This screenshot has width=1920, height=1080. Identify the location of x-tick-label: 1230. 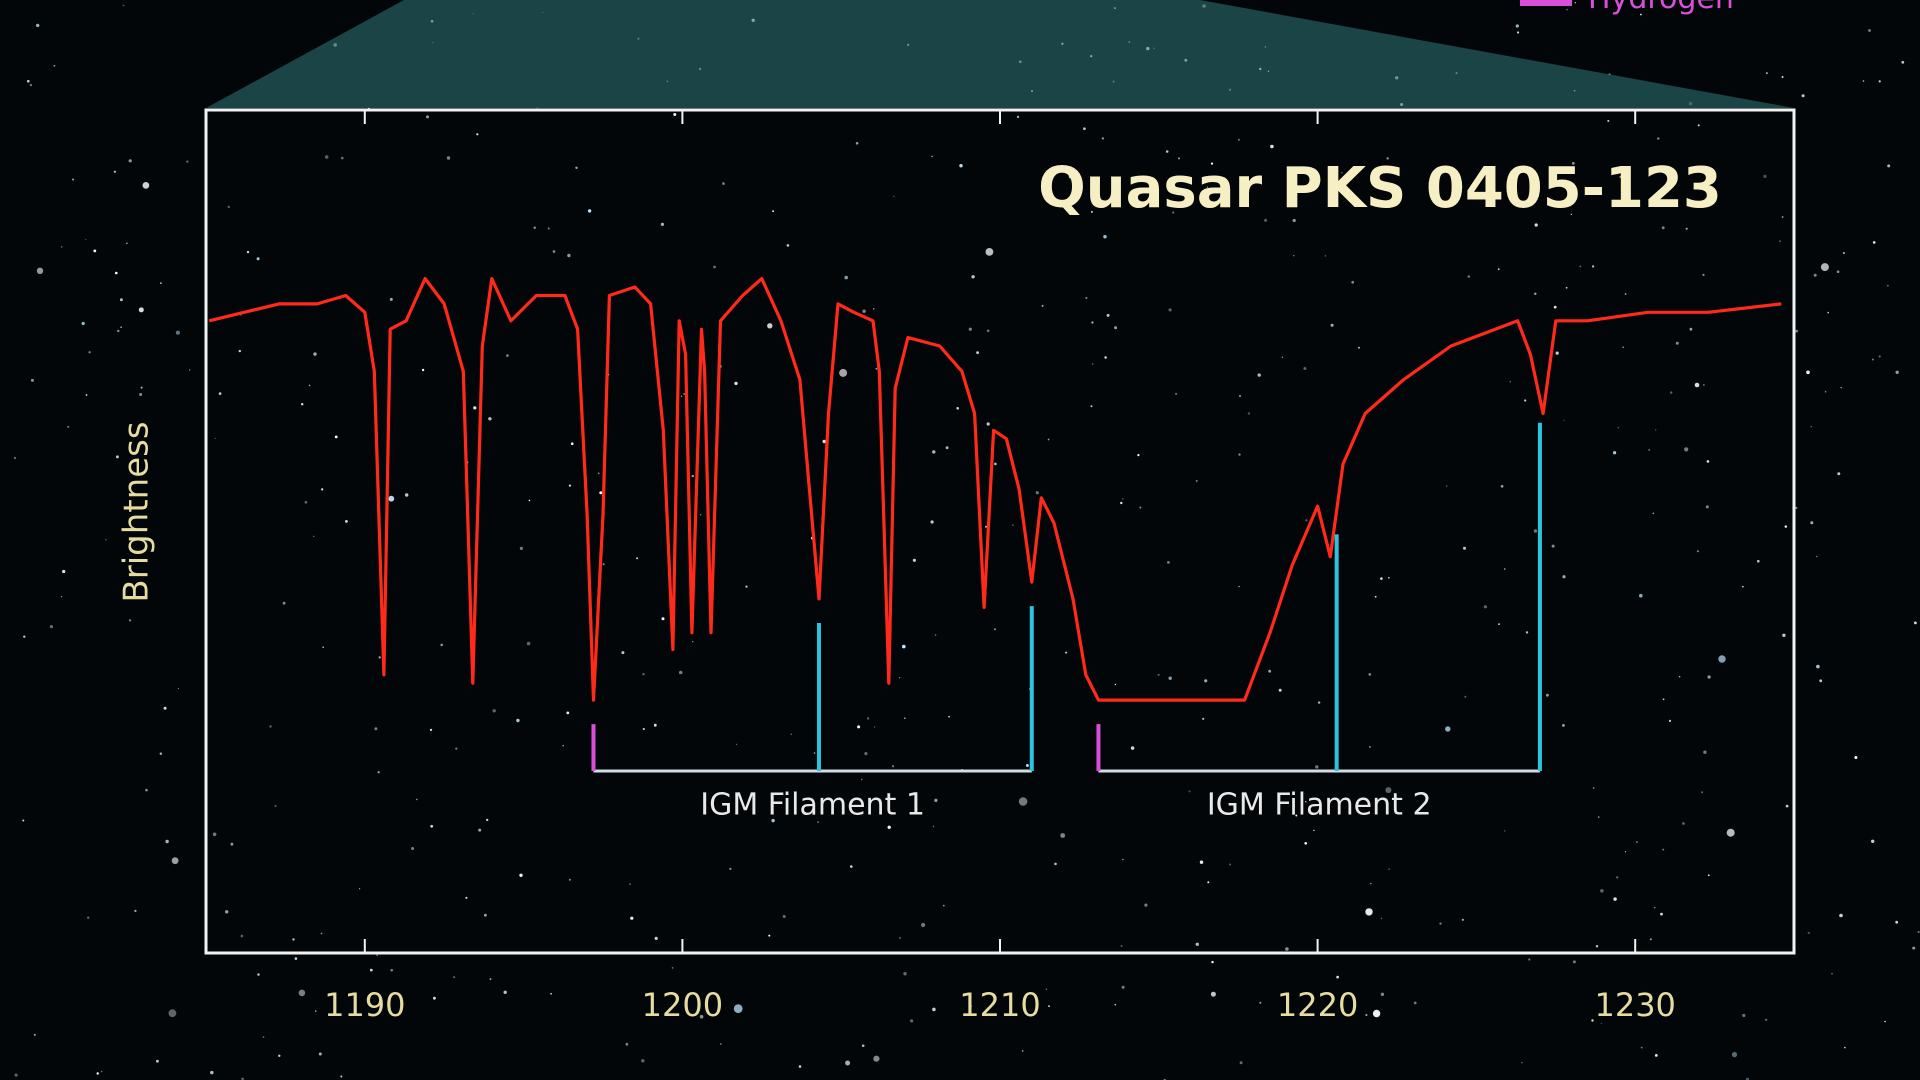
(1634, 1005).